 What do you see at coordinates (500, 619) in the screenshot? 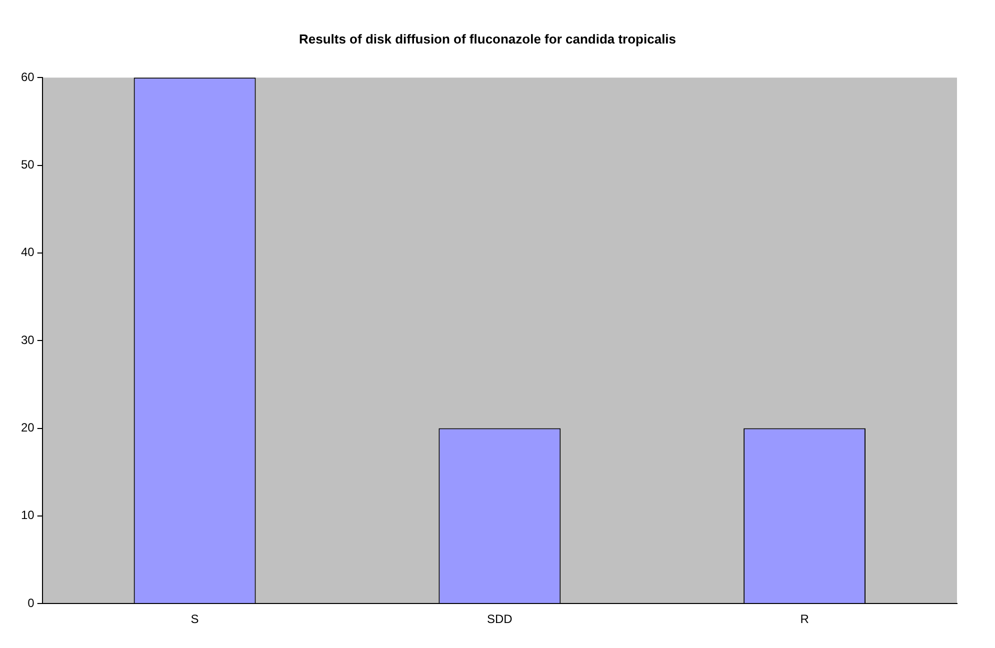
I see `x-tick-label: SDD` at bounding box center [500, 619].